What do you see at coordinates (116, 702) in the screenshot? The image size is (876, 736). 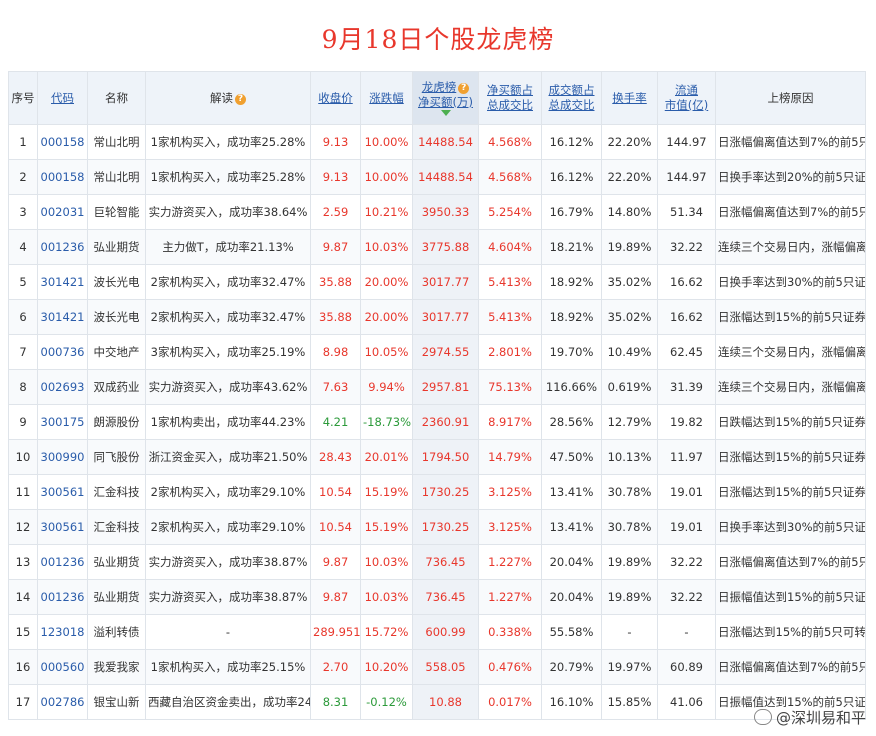 I see `cell-name: 银宝山新` at bounding box center [116, 702].